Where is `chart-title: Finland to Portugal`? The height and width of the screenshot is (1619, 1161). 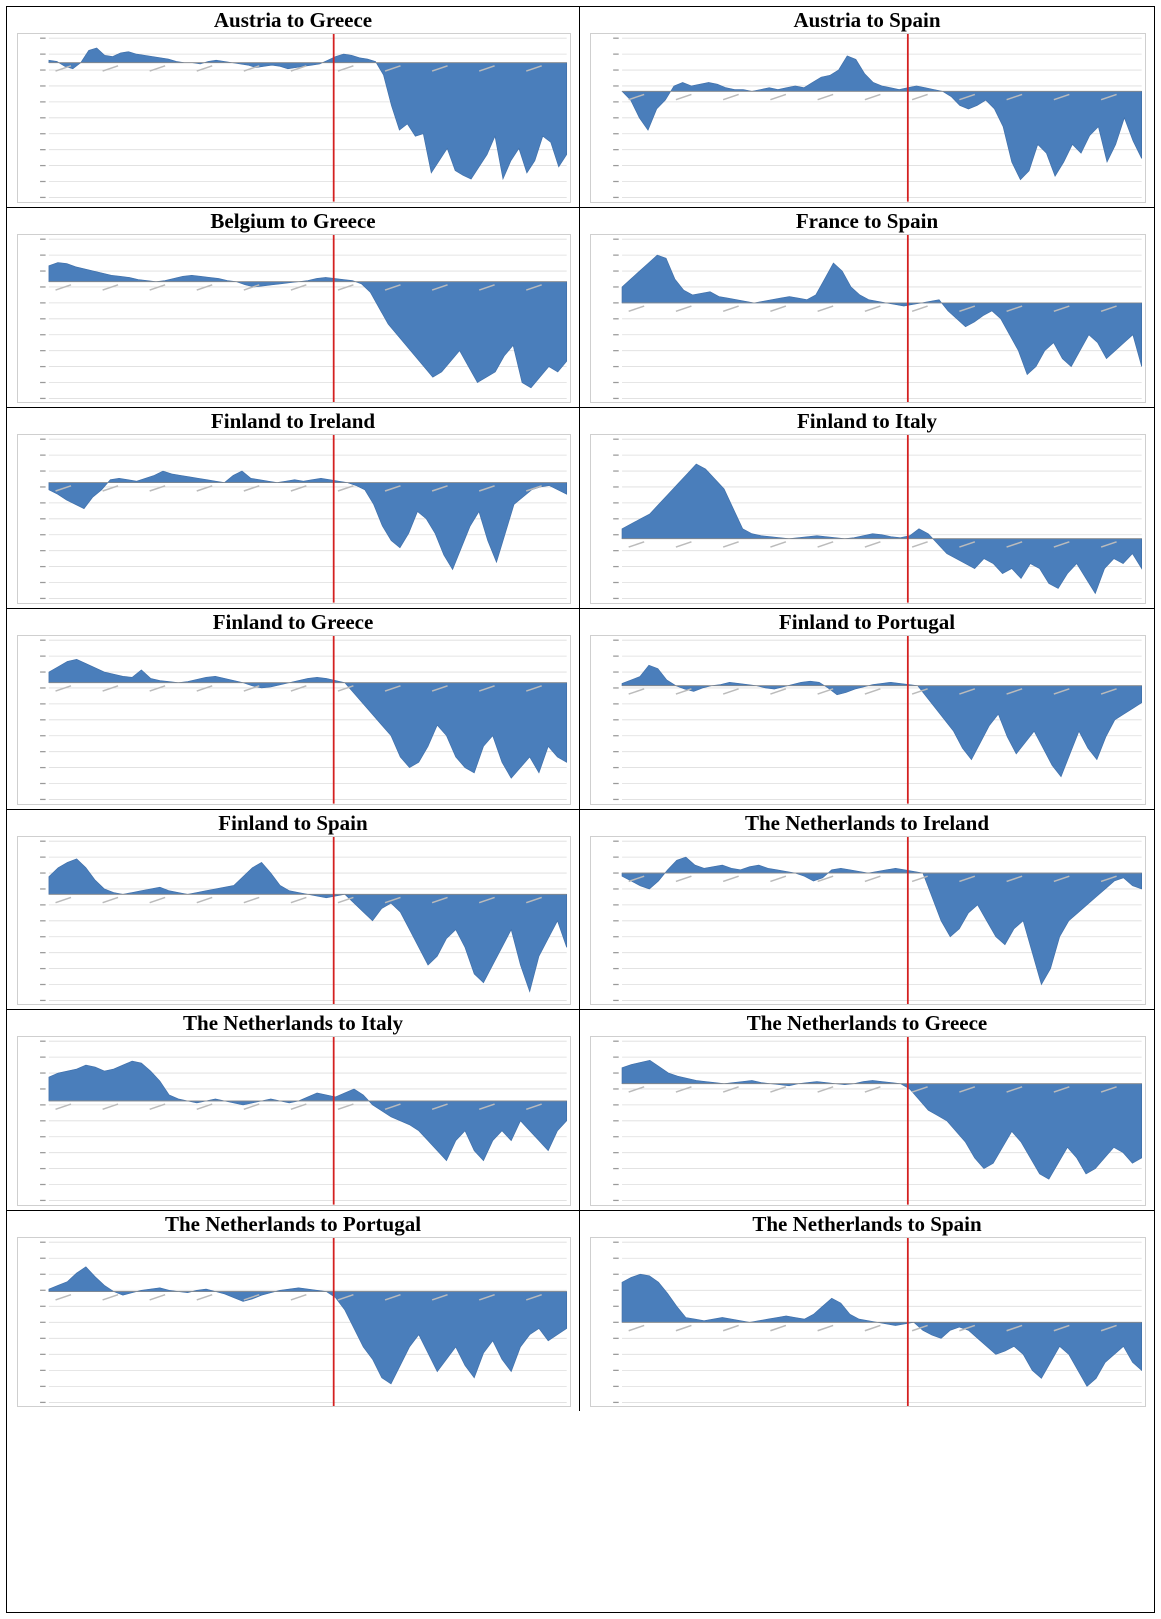
chart-title: Finland to Portugal is located at coordinates (867, 621).